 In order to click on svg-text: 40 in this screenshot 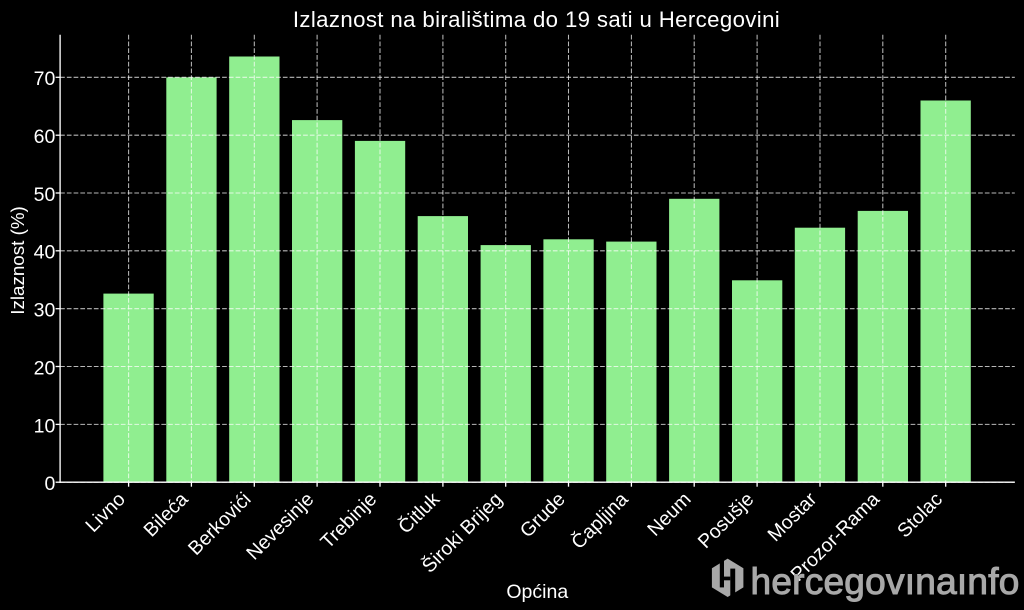, I will do `click(45, 253)`.